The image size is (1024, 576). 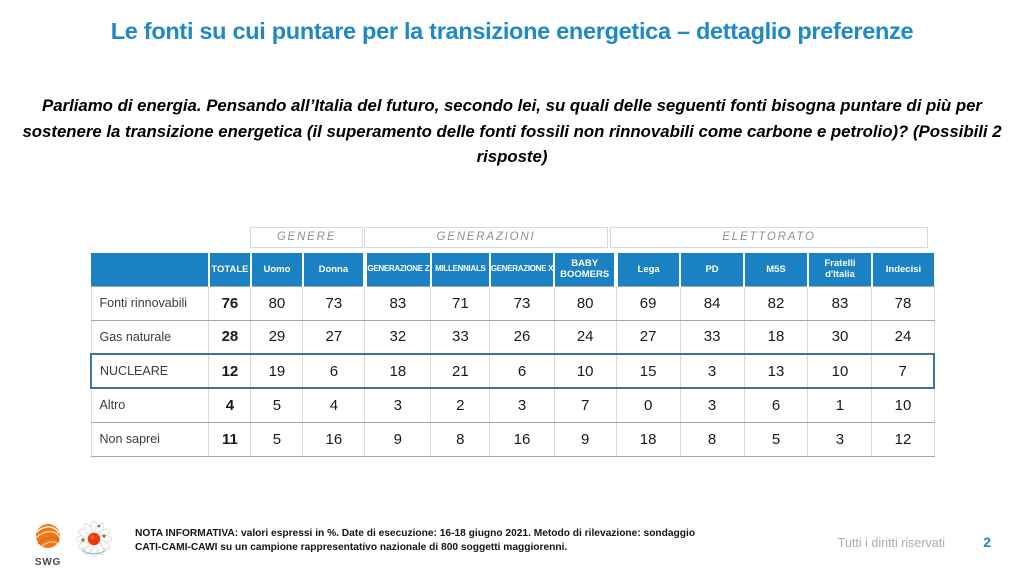 What do you see at coordinates (647, 270) in the screenshot?
I see `col-header-lega: Lega` at bounding box center [647, 270].